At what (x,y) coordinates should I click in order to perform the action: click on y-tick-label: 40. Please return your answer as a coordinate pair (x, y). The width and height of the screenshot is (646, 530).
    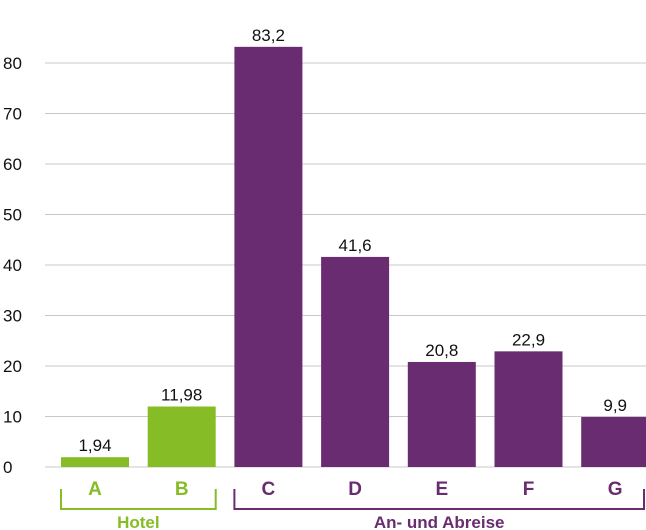
    Looking at the image, I should click on (12, 265).